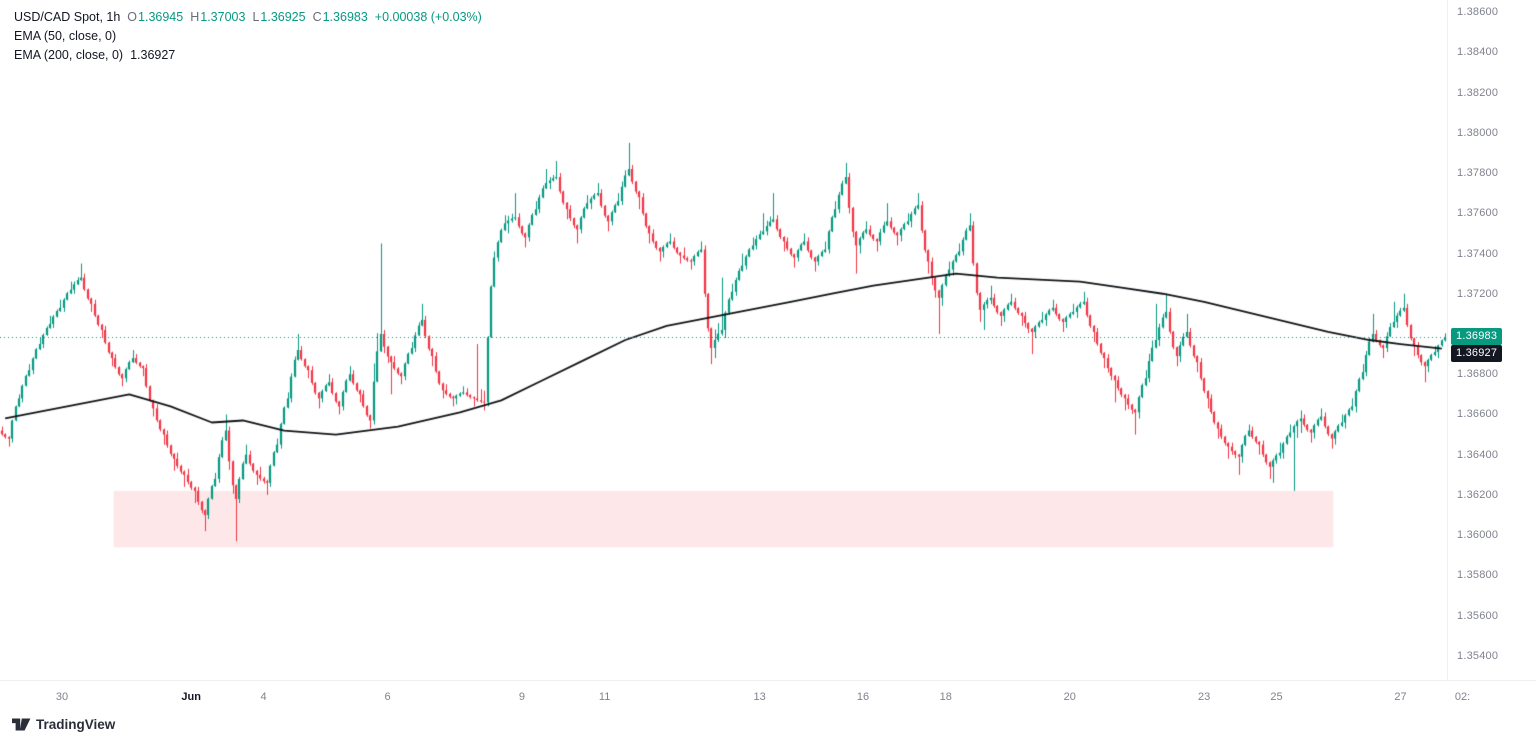  Describe the element at coordinates (1478, 253) in the screenshot. I see `price-tick-label: 1.37400` at that location.